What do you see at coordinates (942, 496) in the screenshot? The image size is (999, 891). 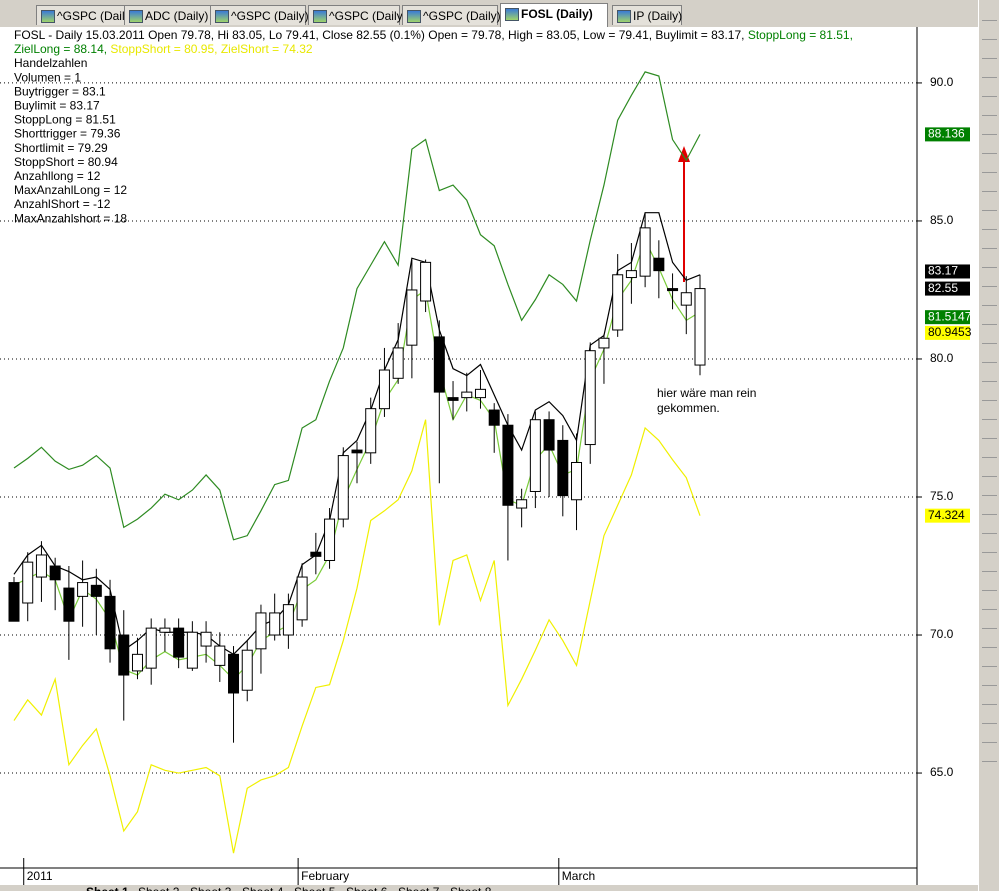 I see `y-tick-label: 75.0` at bounding box center [942, 496].